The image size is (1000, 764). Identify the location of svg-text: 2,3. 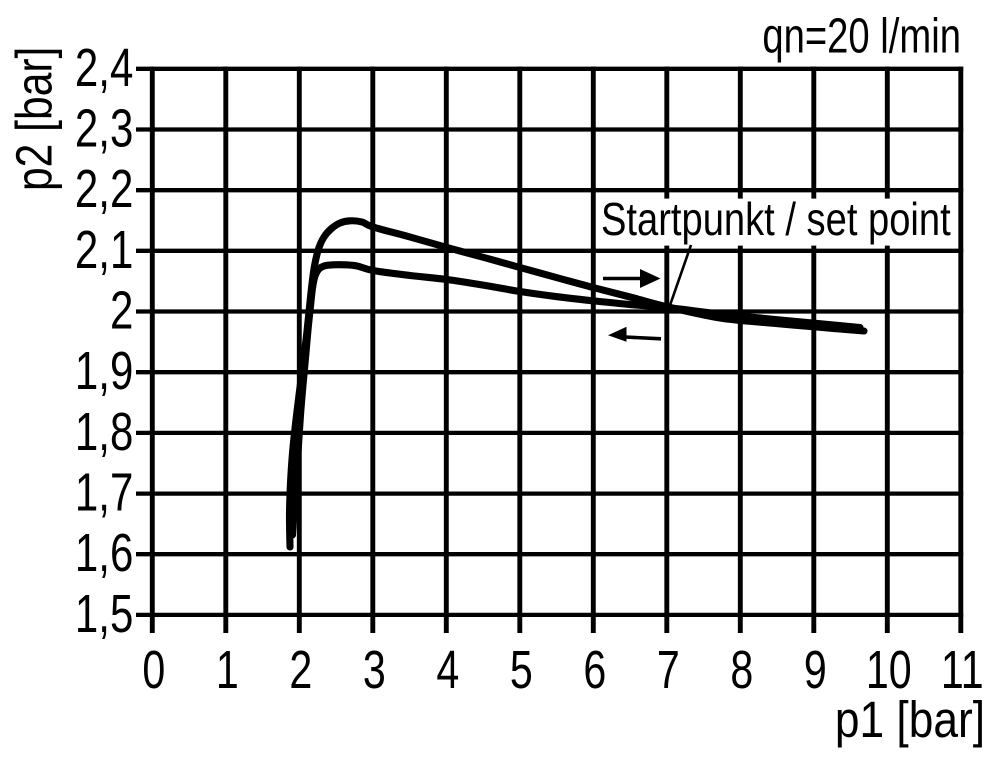
(104, 129).